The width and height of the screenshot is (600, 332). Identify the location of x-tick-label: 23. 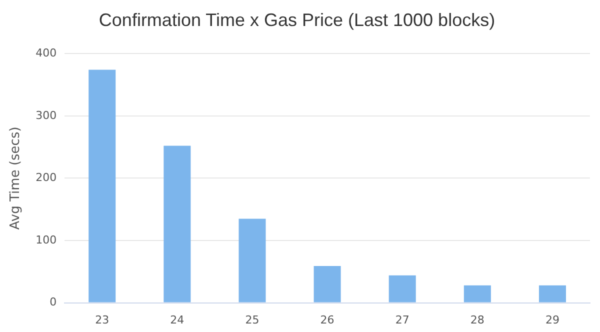
(102, 319).